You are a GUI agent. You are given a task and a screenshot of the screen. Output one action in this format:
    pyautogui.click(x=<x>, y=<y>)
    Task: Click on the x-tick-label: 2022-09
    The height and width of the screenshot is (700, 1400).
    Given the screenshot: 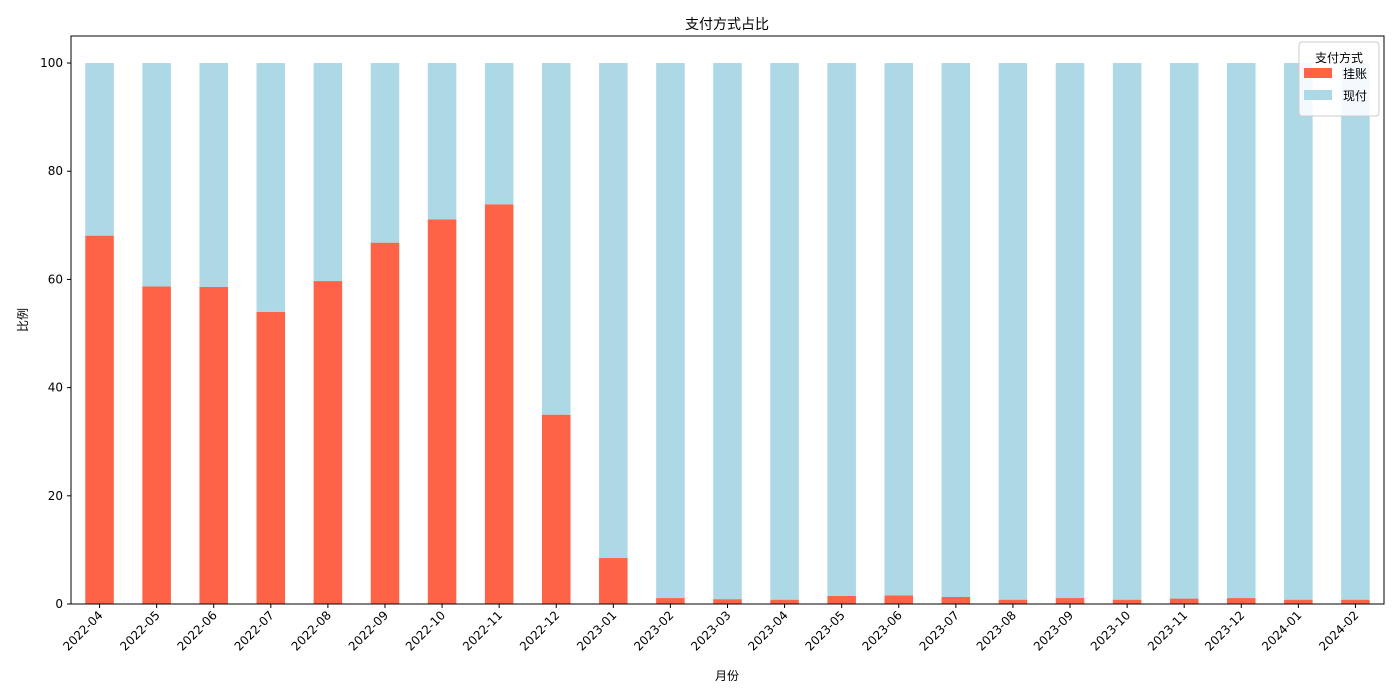 What is the action you would take?
    pyautogui.click(x=368, y=630)
    